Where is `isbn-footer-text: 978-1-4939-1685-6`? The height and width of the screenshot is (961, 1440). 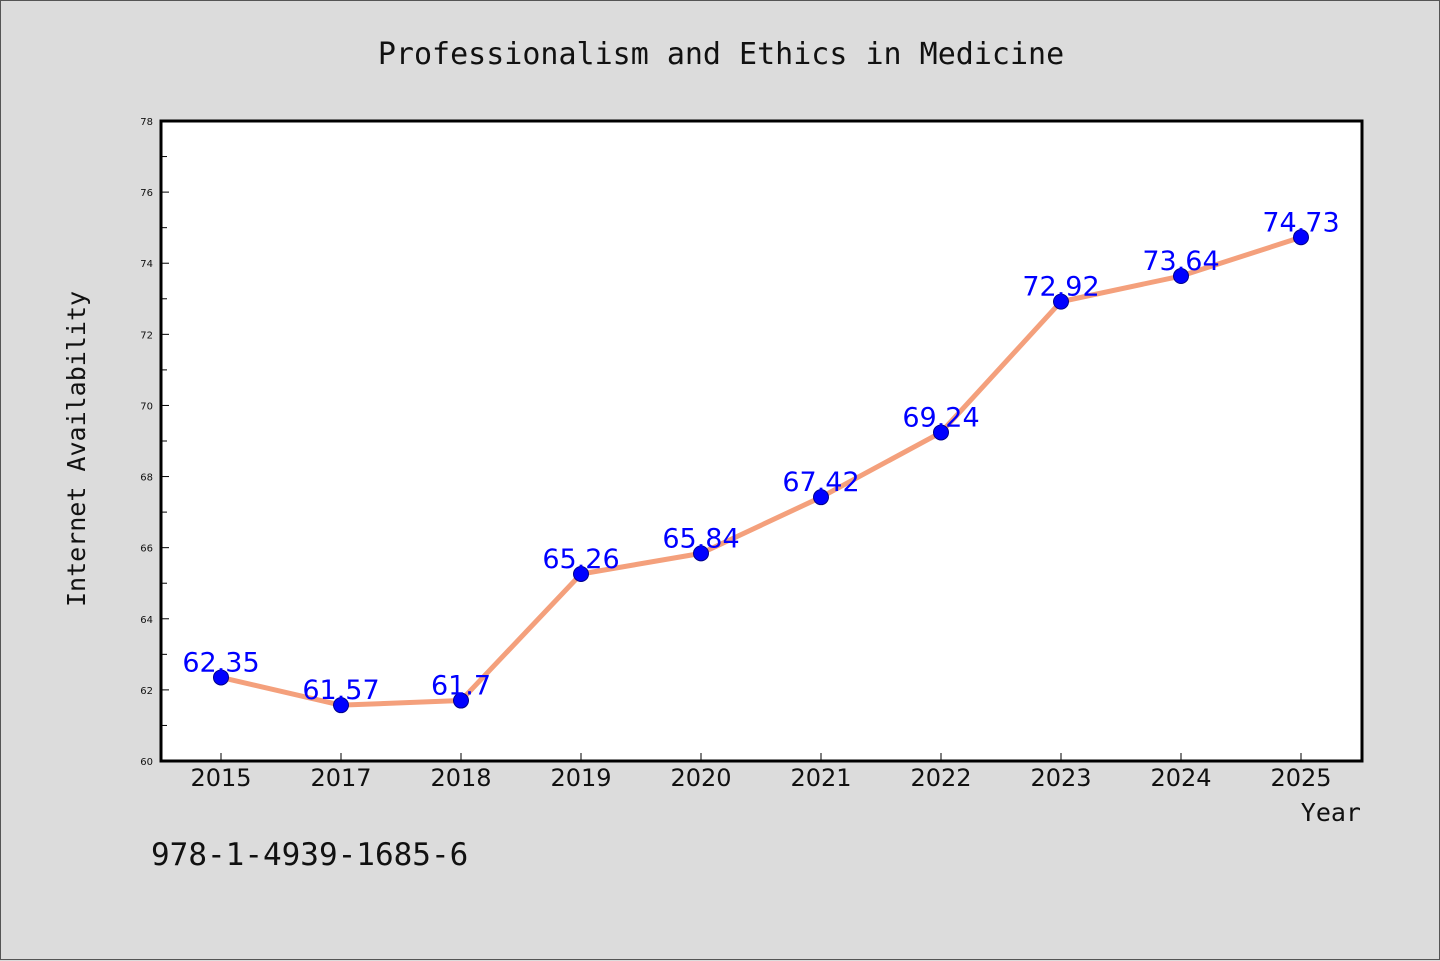
isbn-footer-text: 978-1-4939-1685-6 is located at coordinates (309, 855).